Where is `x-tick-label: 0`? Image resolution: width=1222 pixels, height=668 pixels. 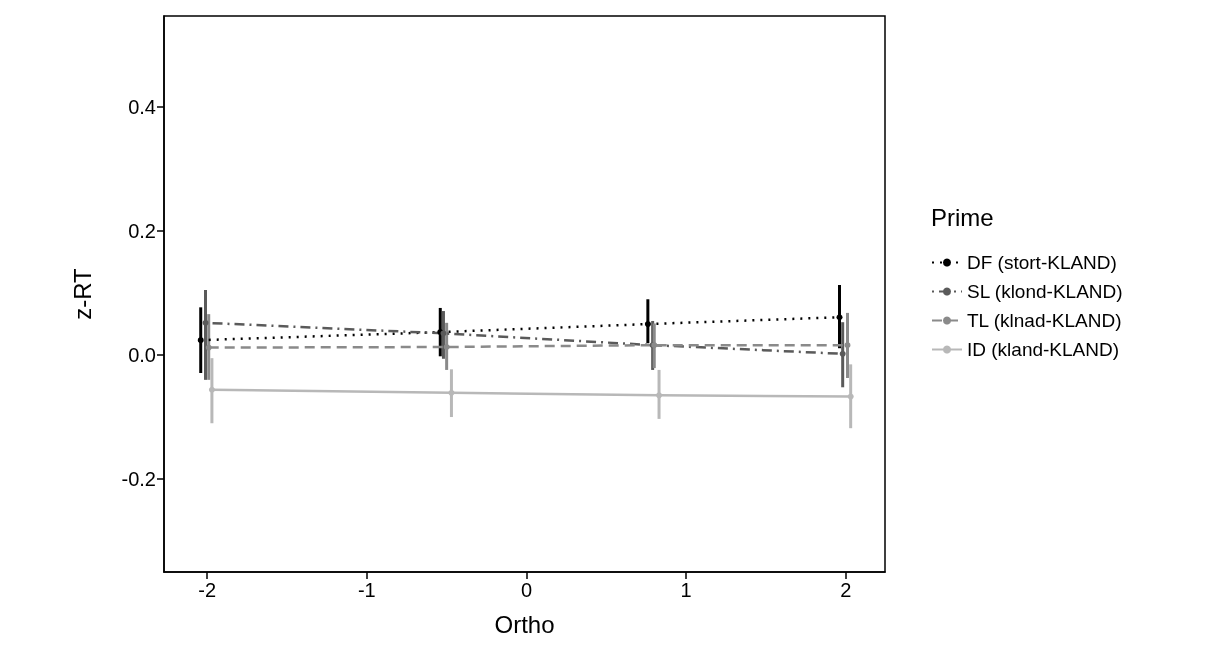 x-tick-label: 0 is located at coordinates (526, 590).